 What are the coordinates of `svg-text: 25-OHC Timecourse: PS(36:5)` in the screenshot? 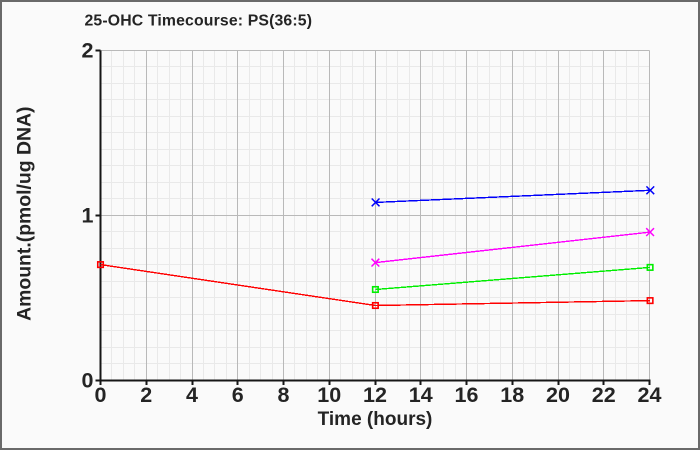 It's located at (199, 21).